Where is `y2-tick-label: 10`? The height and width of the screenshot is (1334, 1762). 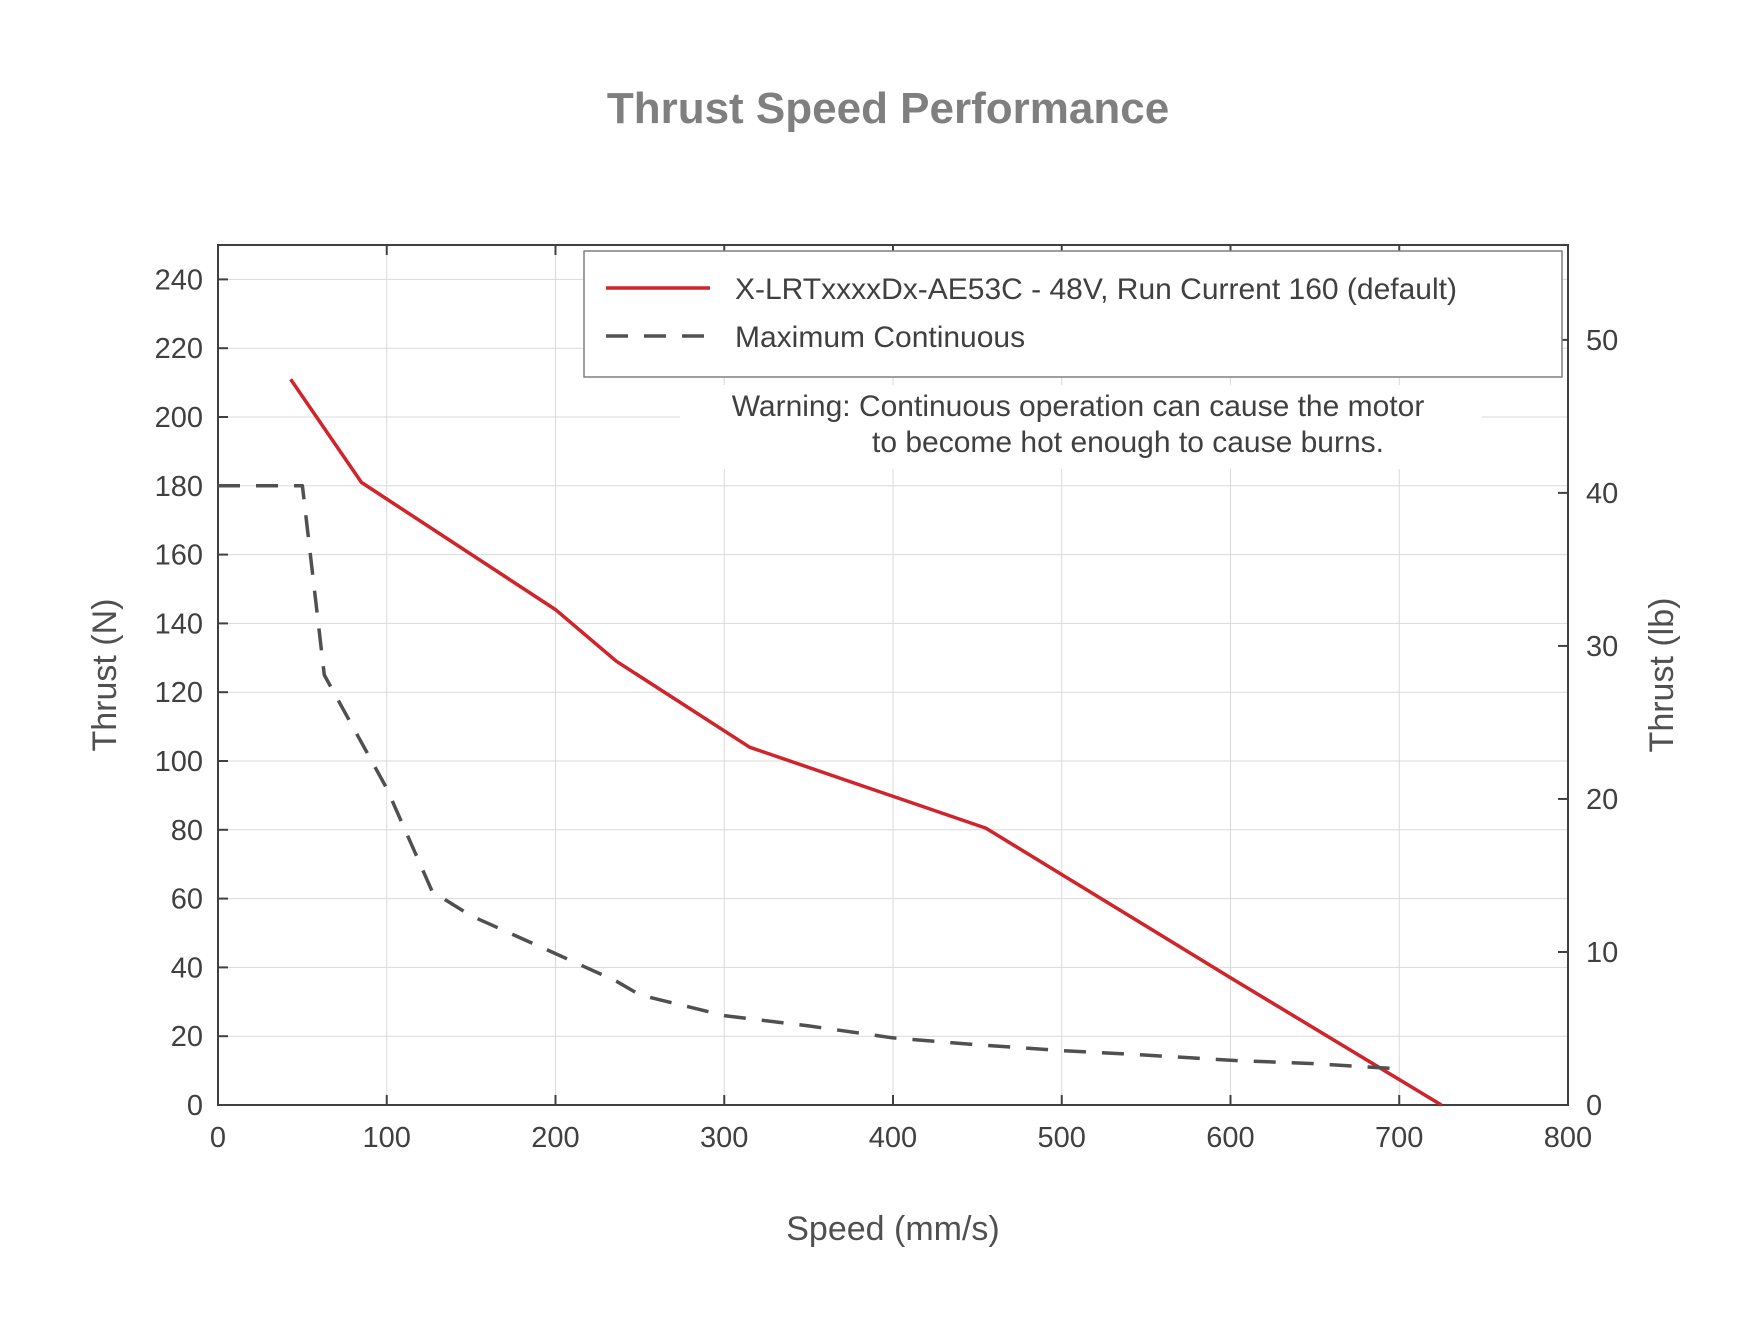
y2-tick-label: 10 is located at coordinates (1602, 953).